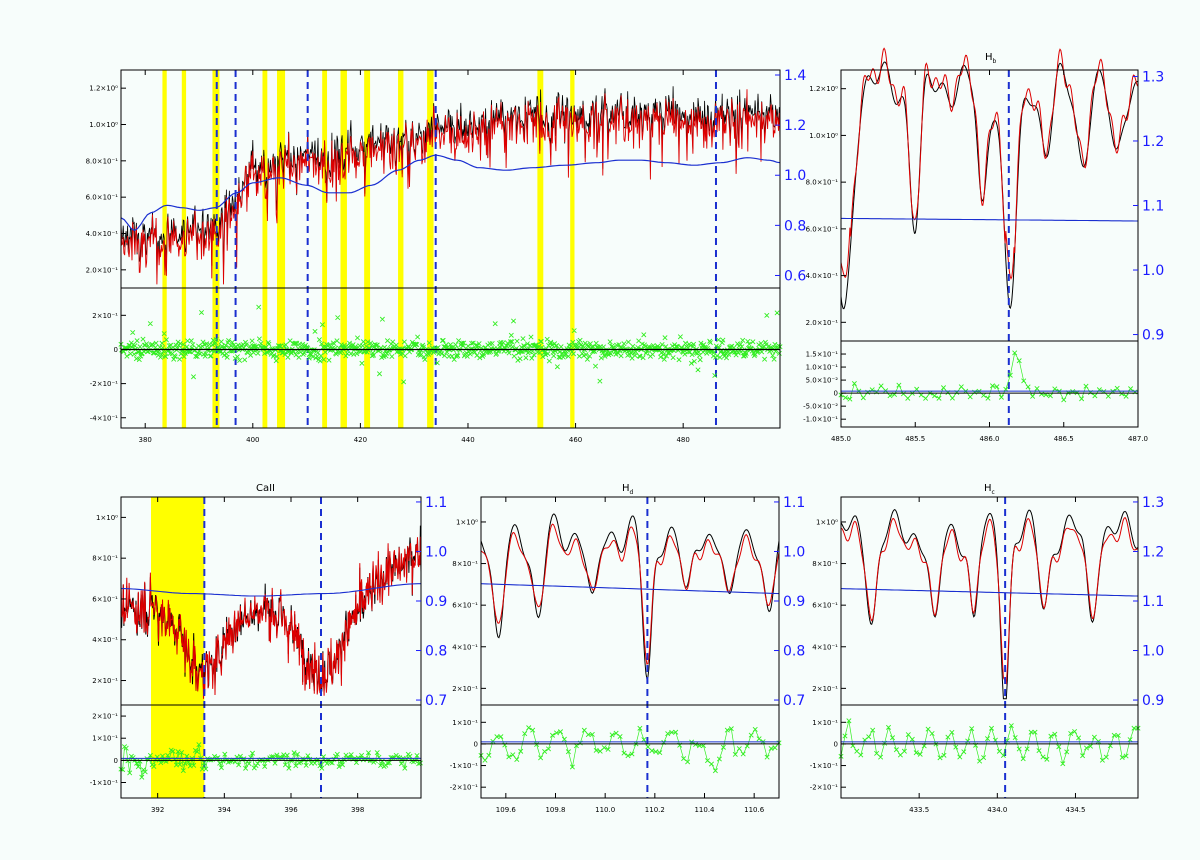 Image resolution: width=1200 pixels, height=860 pixels. What do you see at coordinates (116, 761) in the screenshot?
I see `caii-bottom-ytick-label: 0` at bounding box center [116, 761].